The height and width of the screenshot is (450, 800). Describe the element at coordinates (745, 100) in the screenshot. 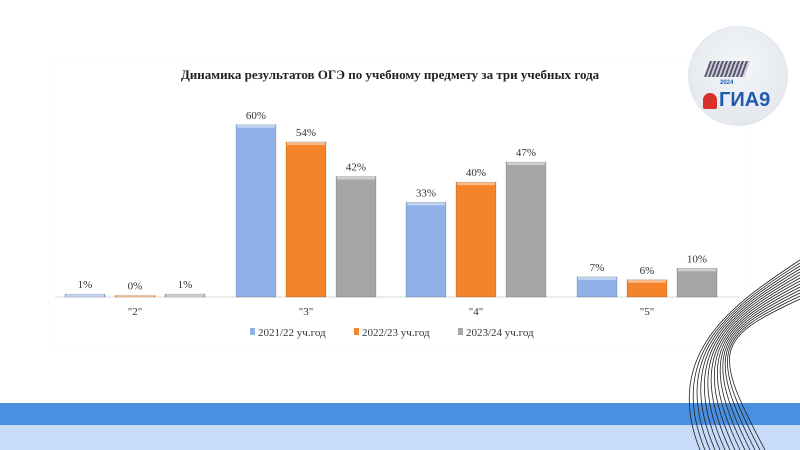

I see `logo-text: ГИА9` at that location.